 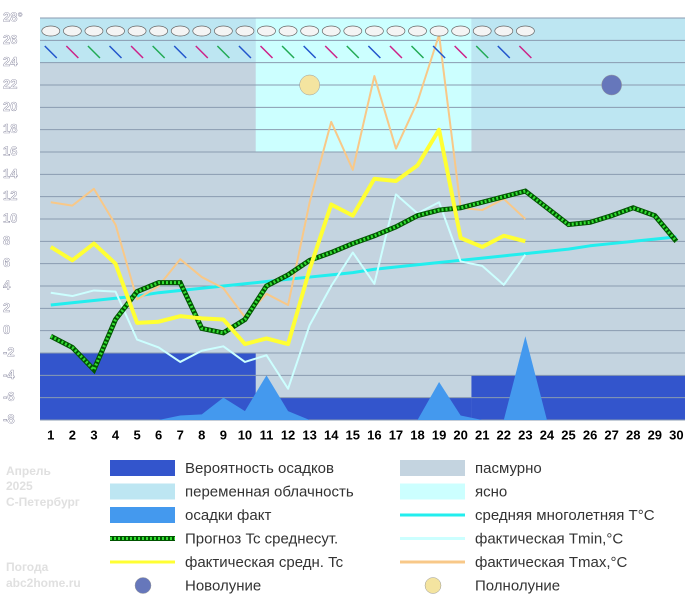 I want to click on x-tick-label: 20, so click(x=460, y=434).